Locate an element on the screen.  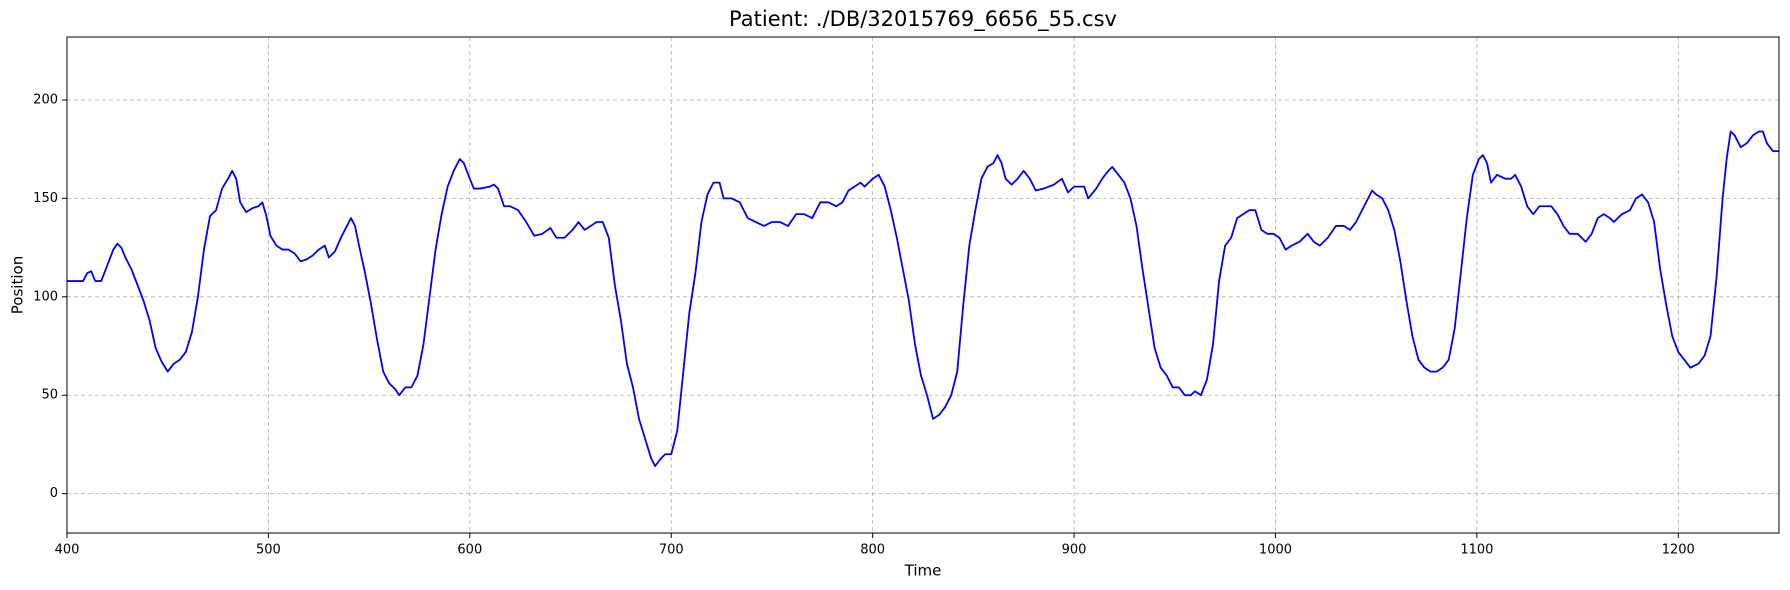
x-tick-label: 1200 is located at coordinates (1678, 550).